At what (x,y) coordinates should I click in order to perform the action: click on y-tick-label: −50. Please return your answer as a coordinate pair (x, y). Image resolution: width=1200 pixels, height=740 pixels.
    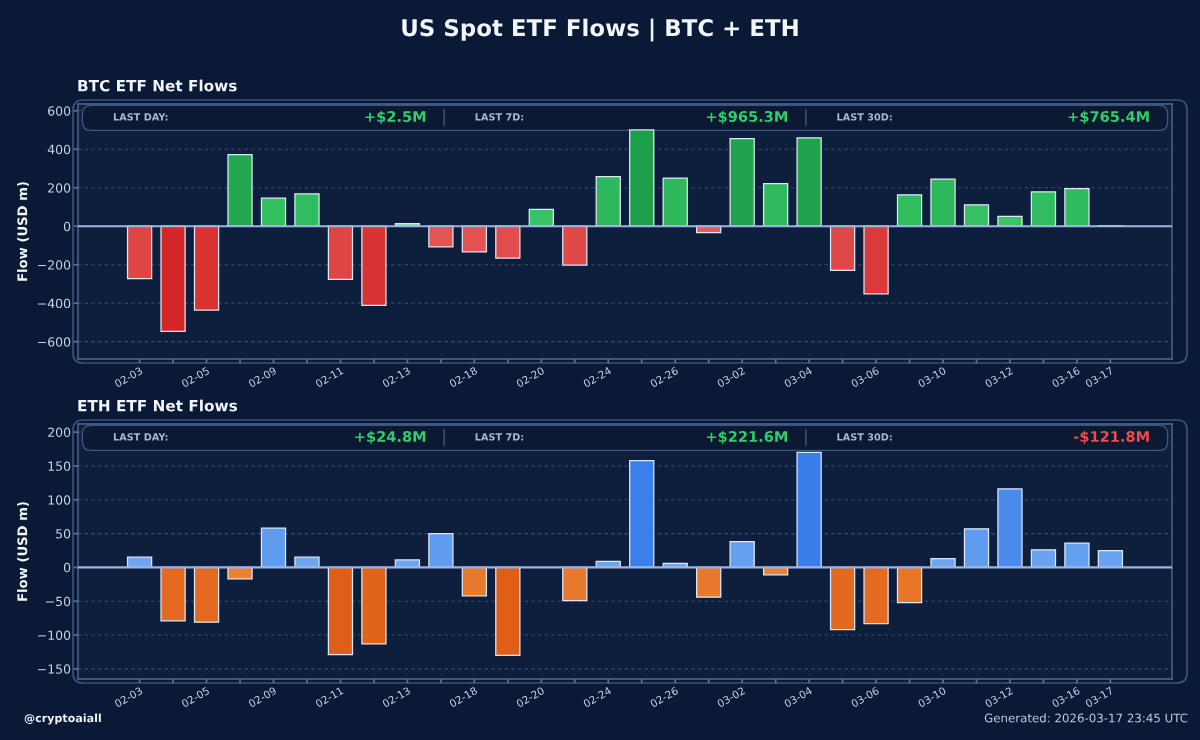
    Looking at the image, I should click on (58, 601).